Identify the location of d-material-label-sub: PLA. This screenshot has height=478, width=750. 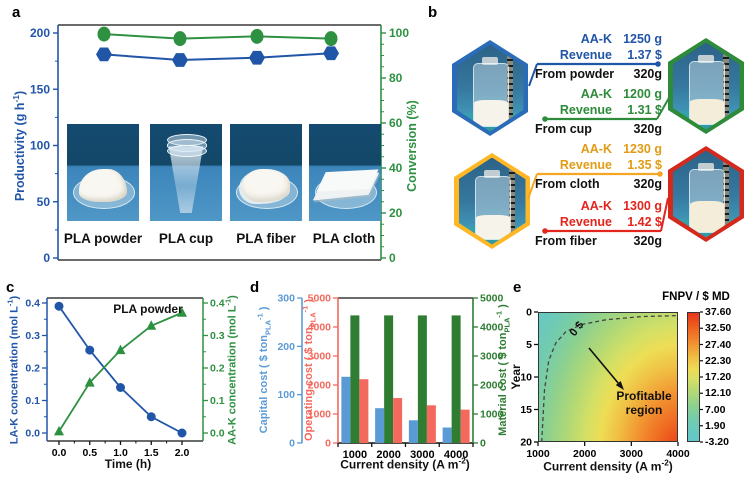
(507, 325).